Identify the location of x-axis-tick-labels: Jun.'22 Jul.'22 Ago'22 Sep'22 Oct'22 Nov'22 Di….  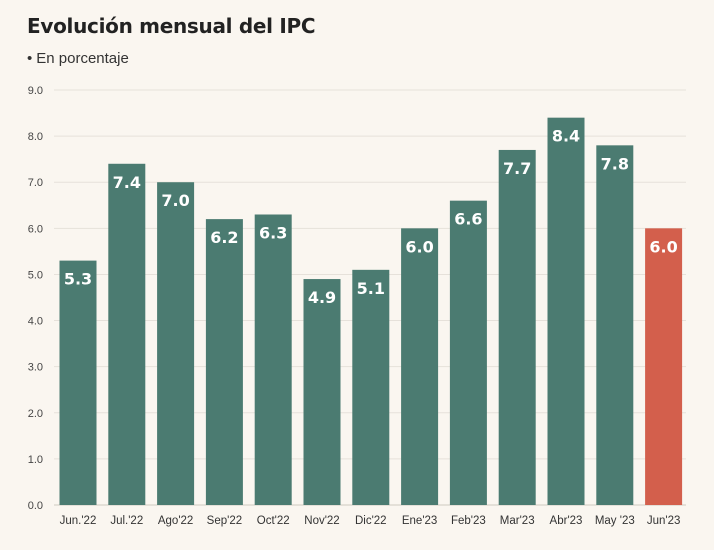
(370, 521).